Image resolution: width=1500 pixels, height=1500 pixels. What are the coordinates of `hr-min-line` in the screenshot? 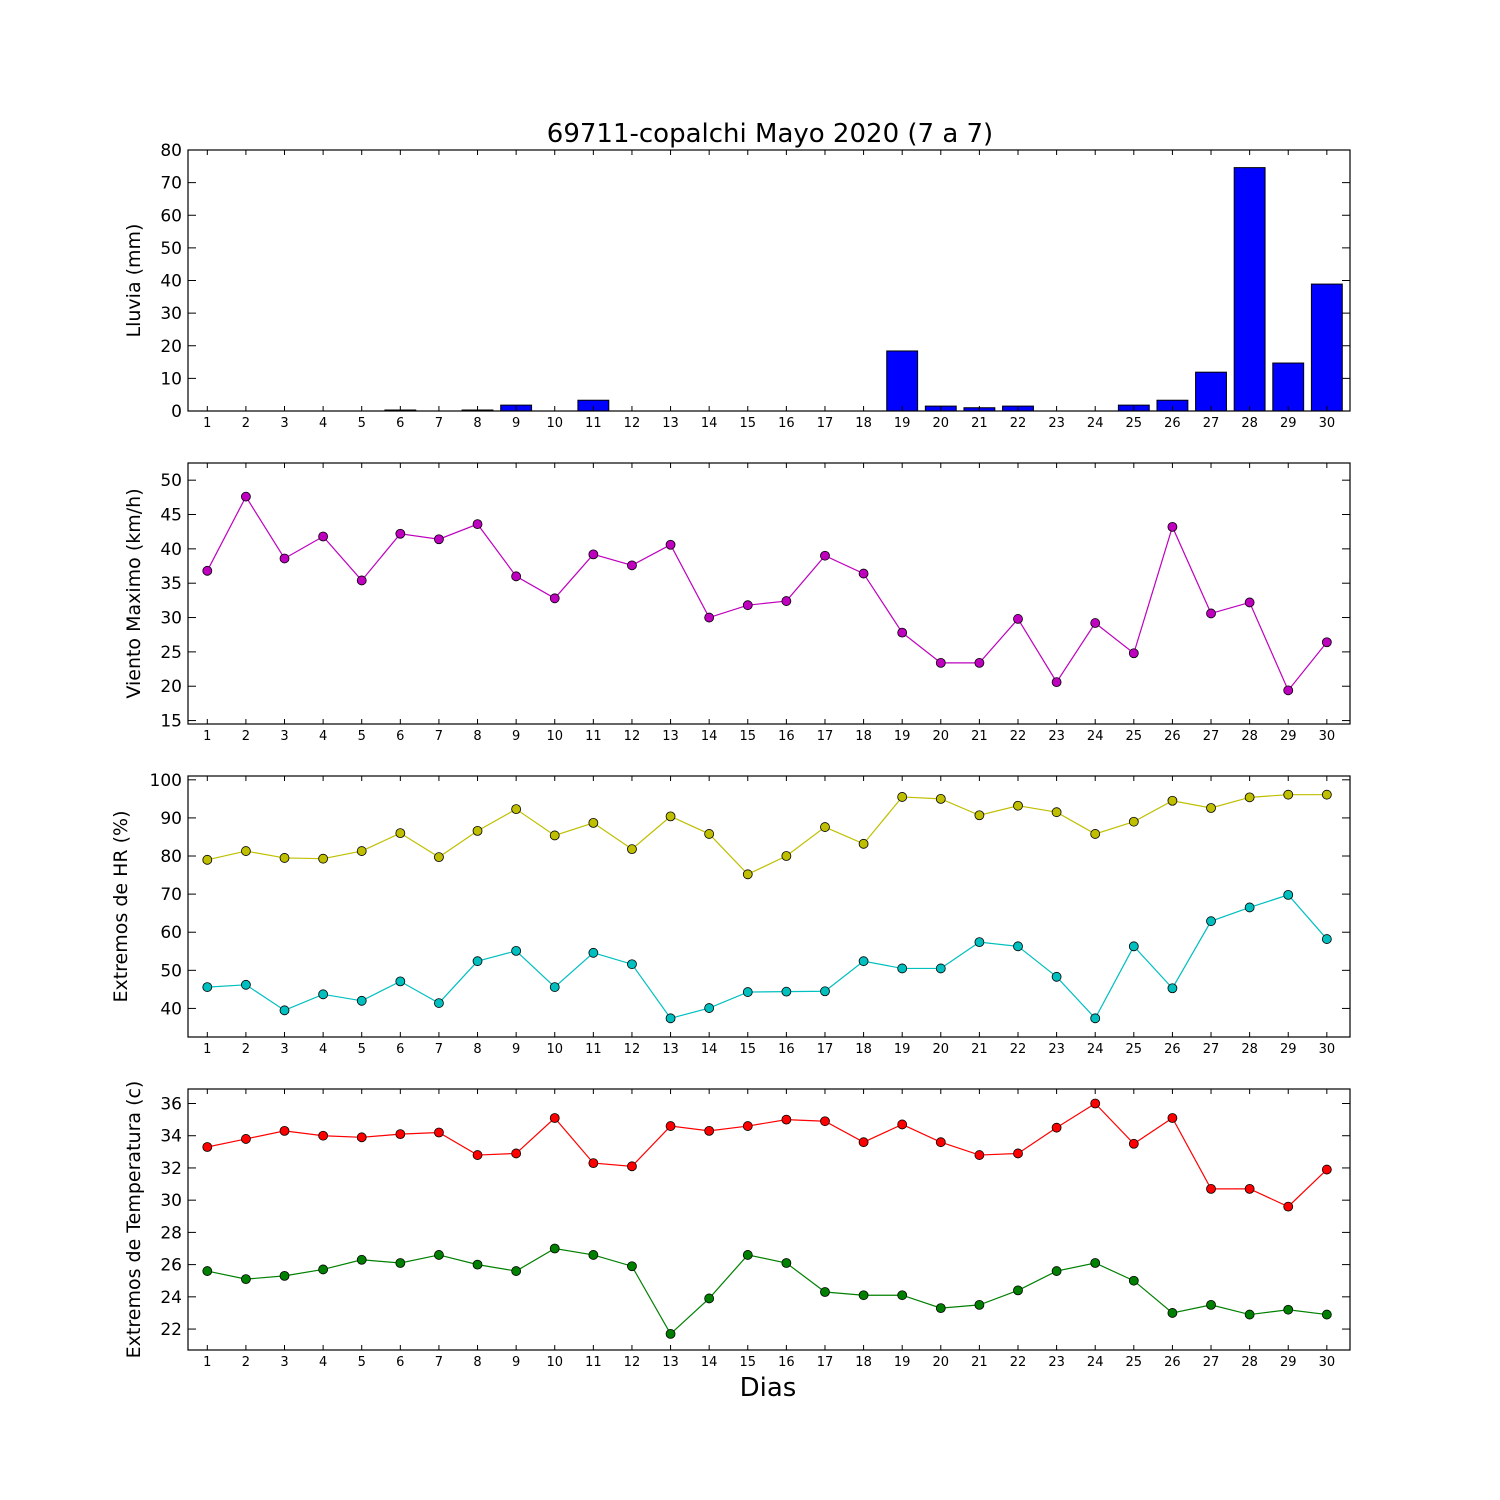 It's located at (767, 957).